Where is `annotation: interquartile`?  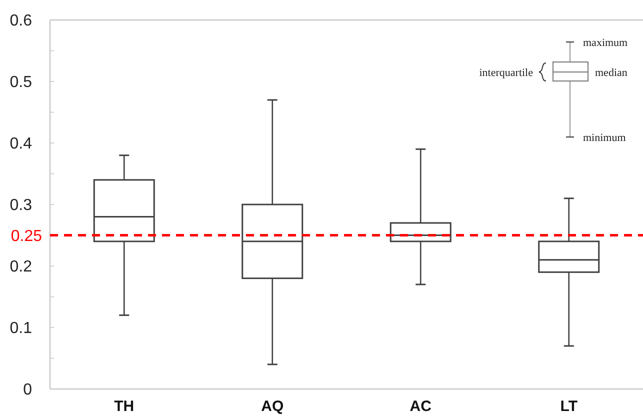 annotation: interquartile is located at coordinates (506, 73).